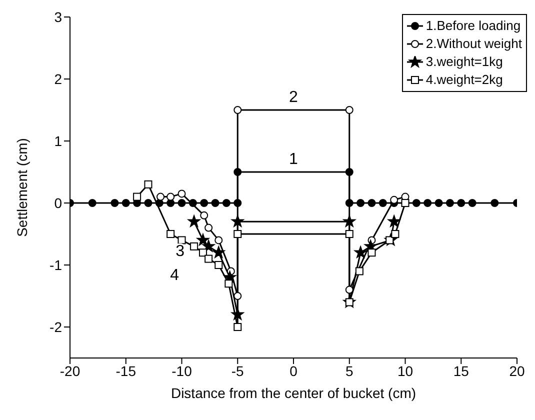 Image resolution: width=535 pixels, height=420 pixels. I want to click on x-tick-label: 0, so click(294, 370).